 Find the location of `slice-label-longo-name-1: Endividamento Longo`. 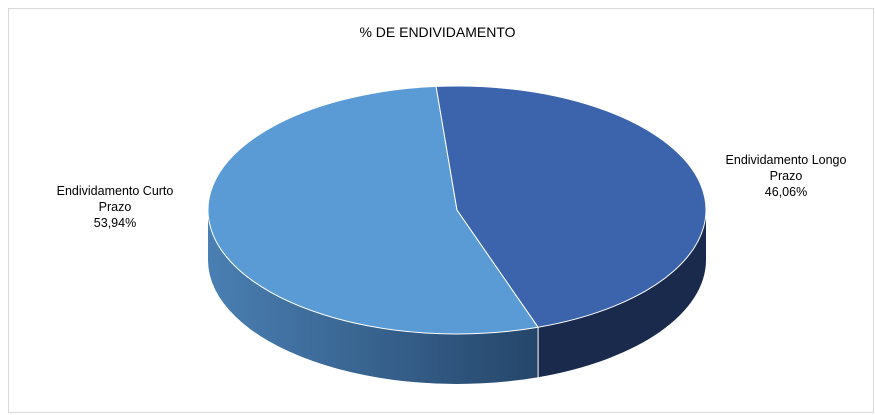

slice-label-longo-name-1: Endividamento Longo is located at coordinates (786, 160).